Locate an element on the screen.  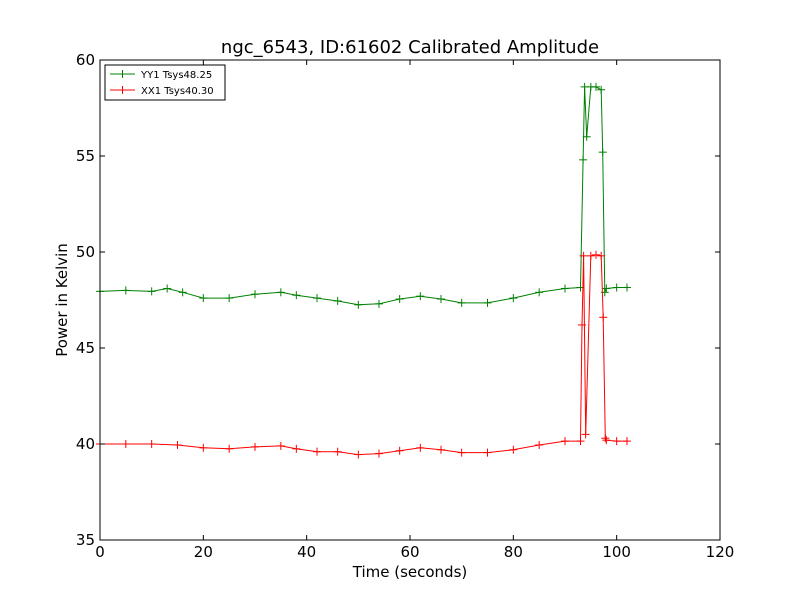
x-axis-title: Time (seconds) is located at coordinates (410, 572).